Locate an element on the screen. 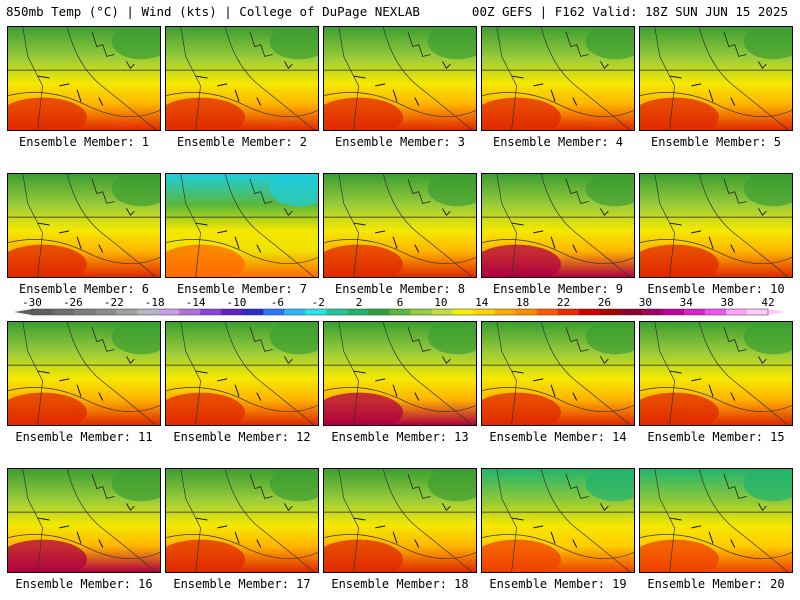 This screenshot has height=600, width=800. colorbar-tick-label: 18 is located at coordinates (522, 302).